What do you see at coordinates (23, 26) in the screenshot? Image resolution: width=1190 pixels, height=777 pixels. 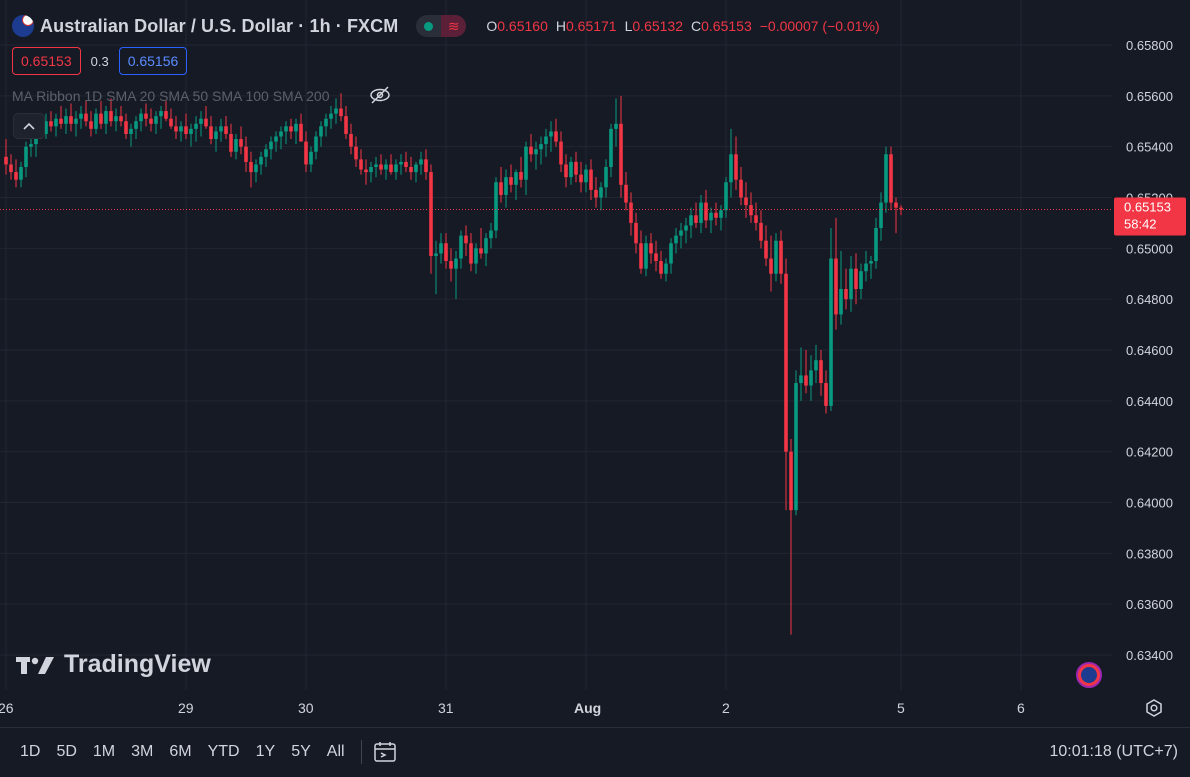 I see `flag-icon` at bounding box center [23, 26].